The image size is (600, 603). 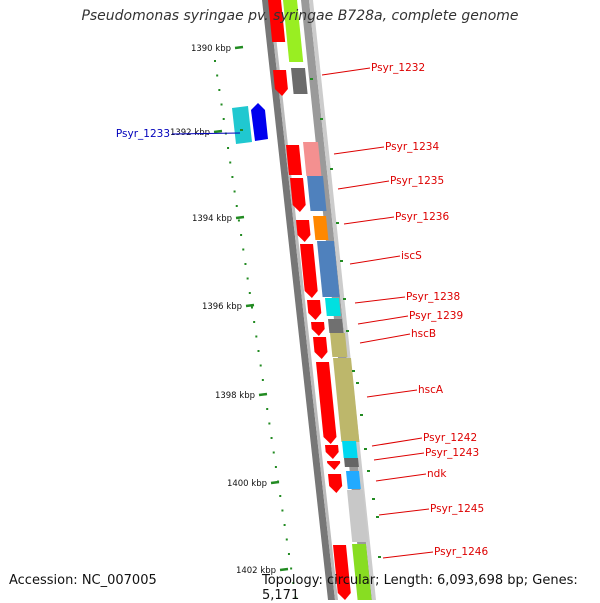 I want to click on feature-label: ndk, so click(x=437, y=474).